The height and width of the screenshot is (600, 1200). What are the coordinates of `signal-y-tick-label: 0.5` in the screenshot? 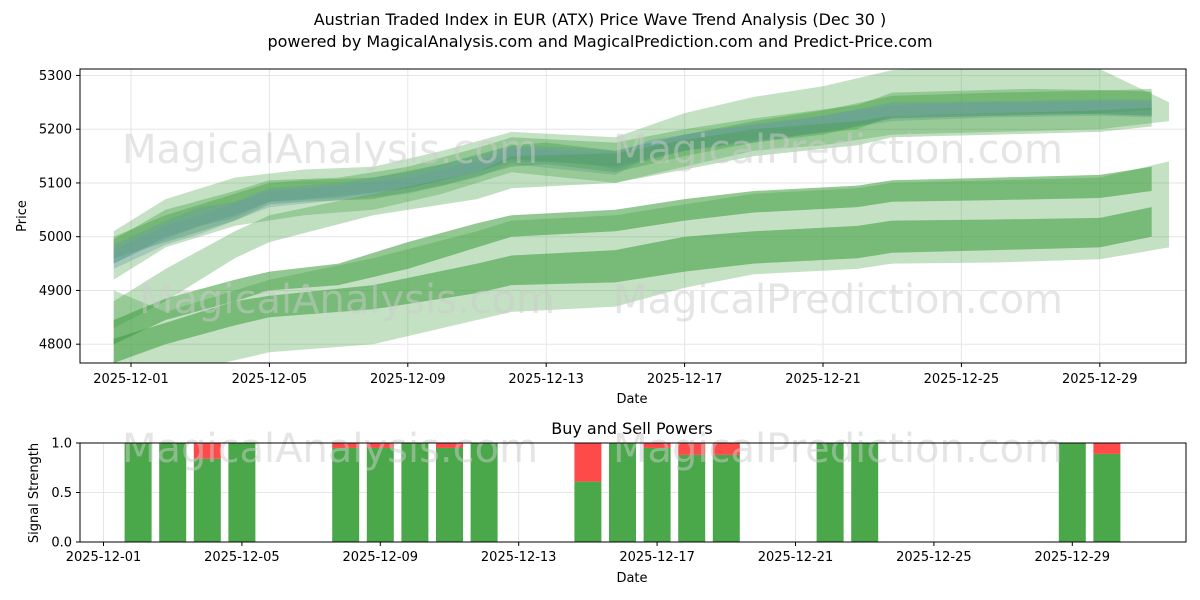 It's located at (61, 493).